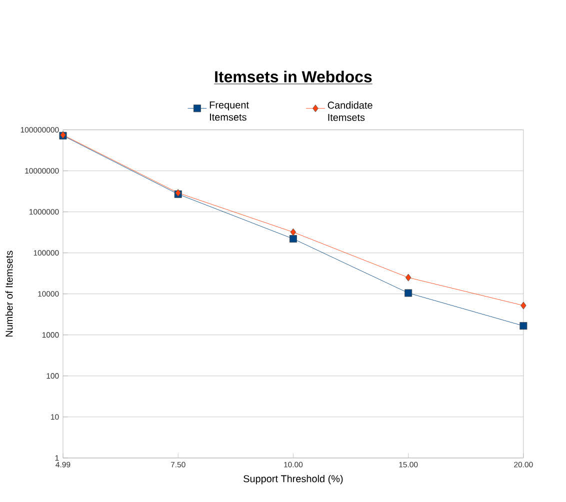 This screenshot has height=502, width=566. I want to click on legend-label: Frequent Itemsets, so click(229, 111).